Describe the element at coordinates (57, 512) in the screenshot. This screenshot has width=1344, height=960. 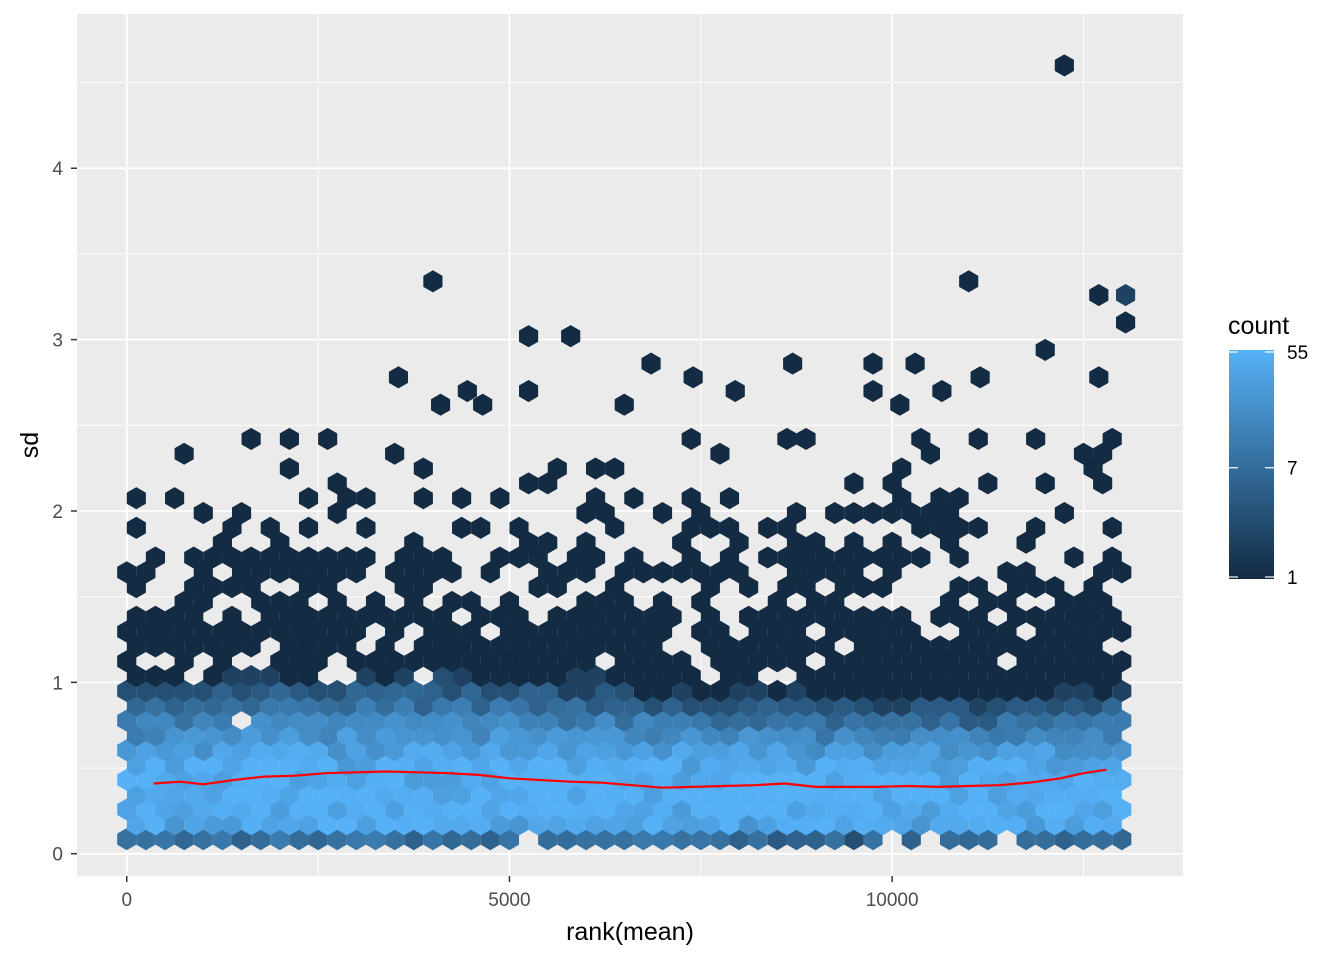
I see `y-tick-label: 2` at that location.